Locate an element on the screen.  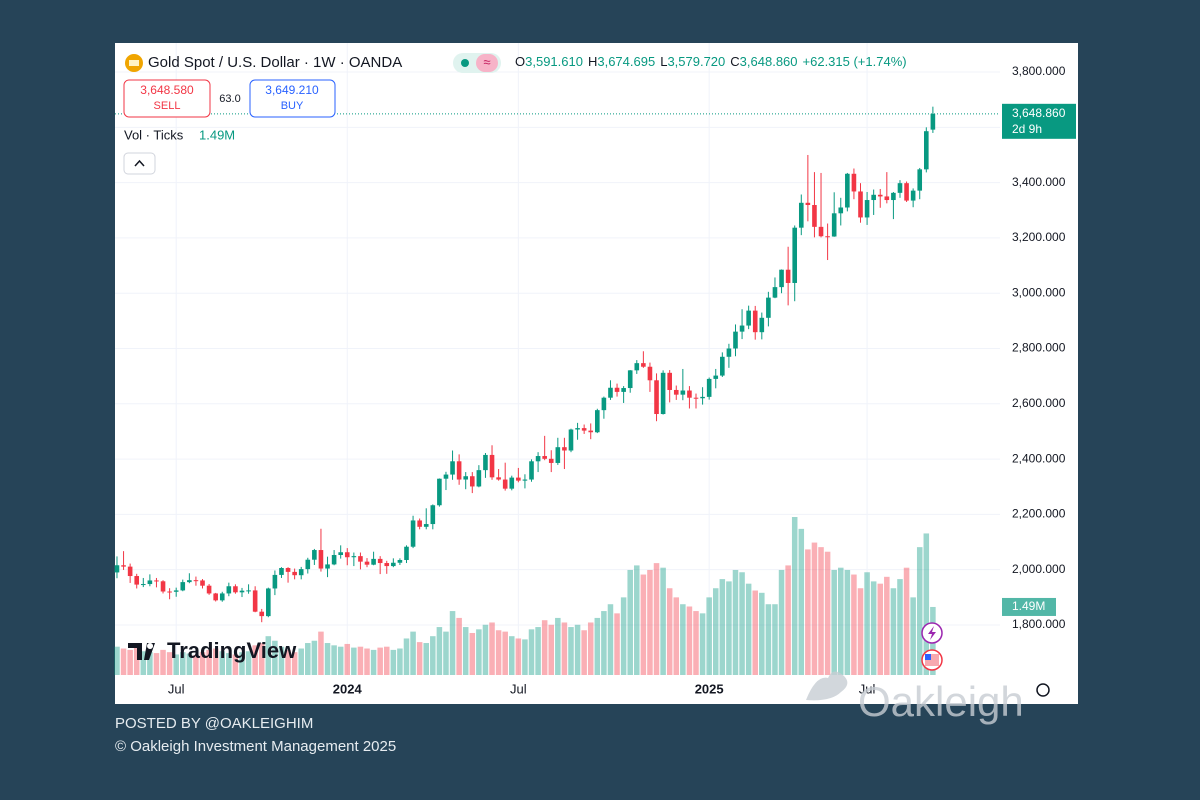
posted-by: POSTED BY @OAKLEIGHIM is located at coordinates (214, 723).